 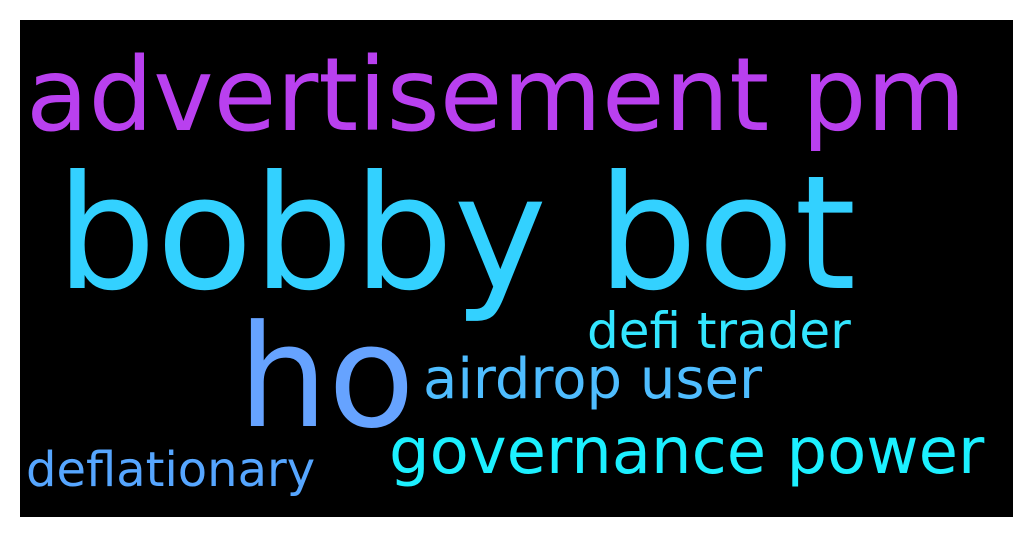 What do you see at coordinates (326, 377) in the screenshot?
I see `word-ho: ho` at bounding box center [326, 377].